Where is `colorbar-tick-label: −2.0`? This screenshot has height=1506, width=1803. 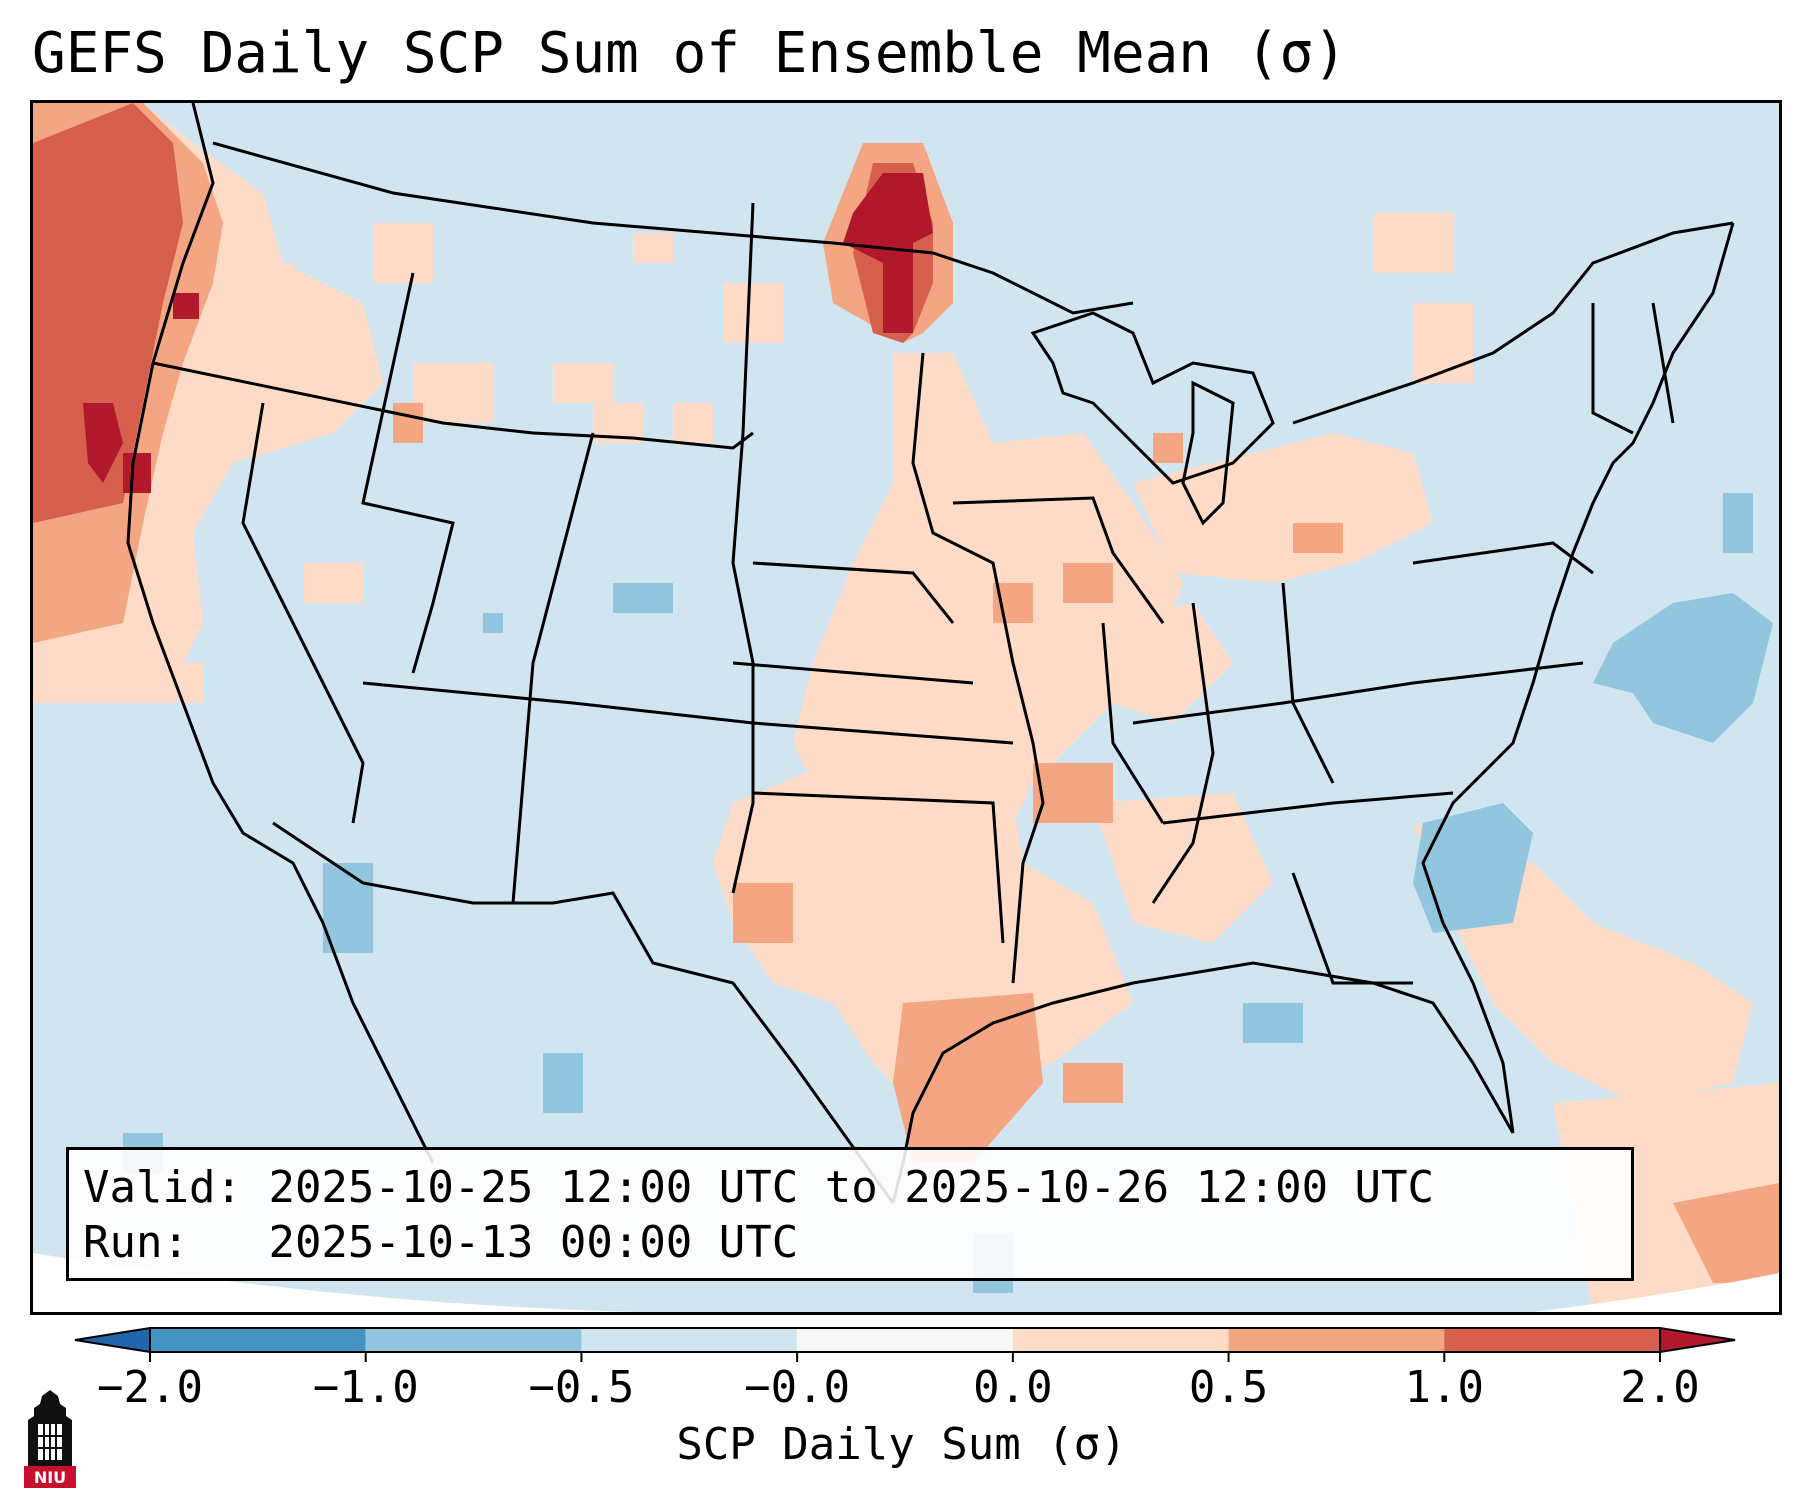
colorbar-tick-label: −2.0 is located at coordinates (150, 1387).